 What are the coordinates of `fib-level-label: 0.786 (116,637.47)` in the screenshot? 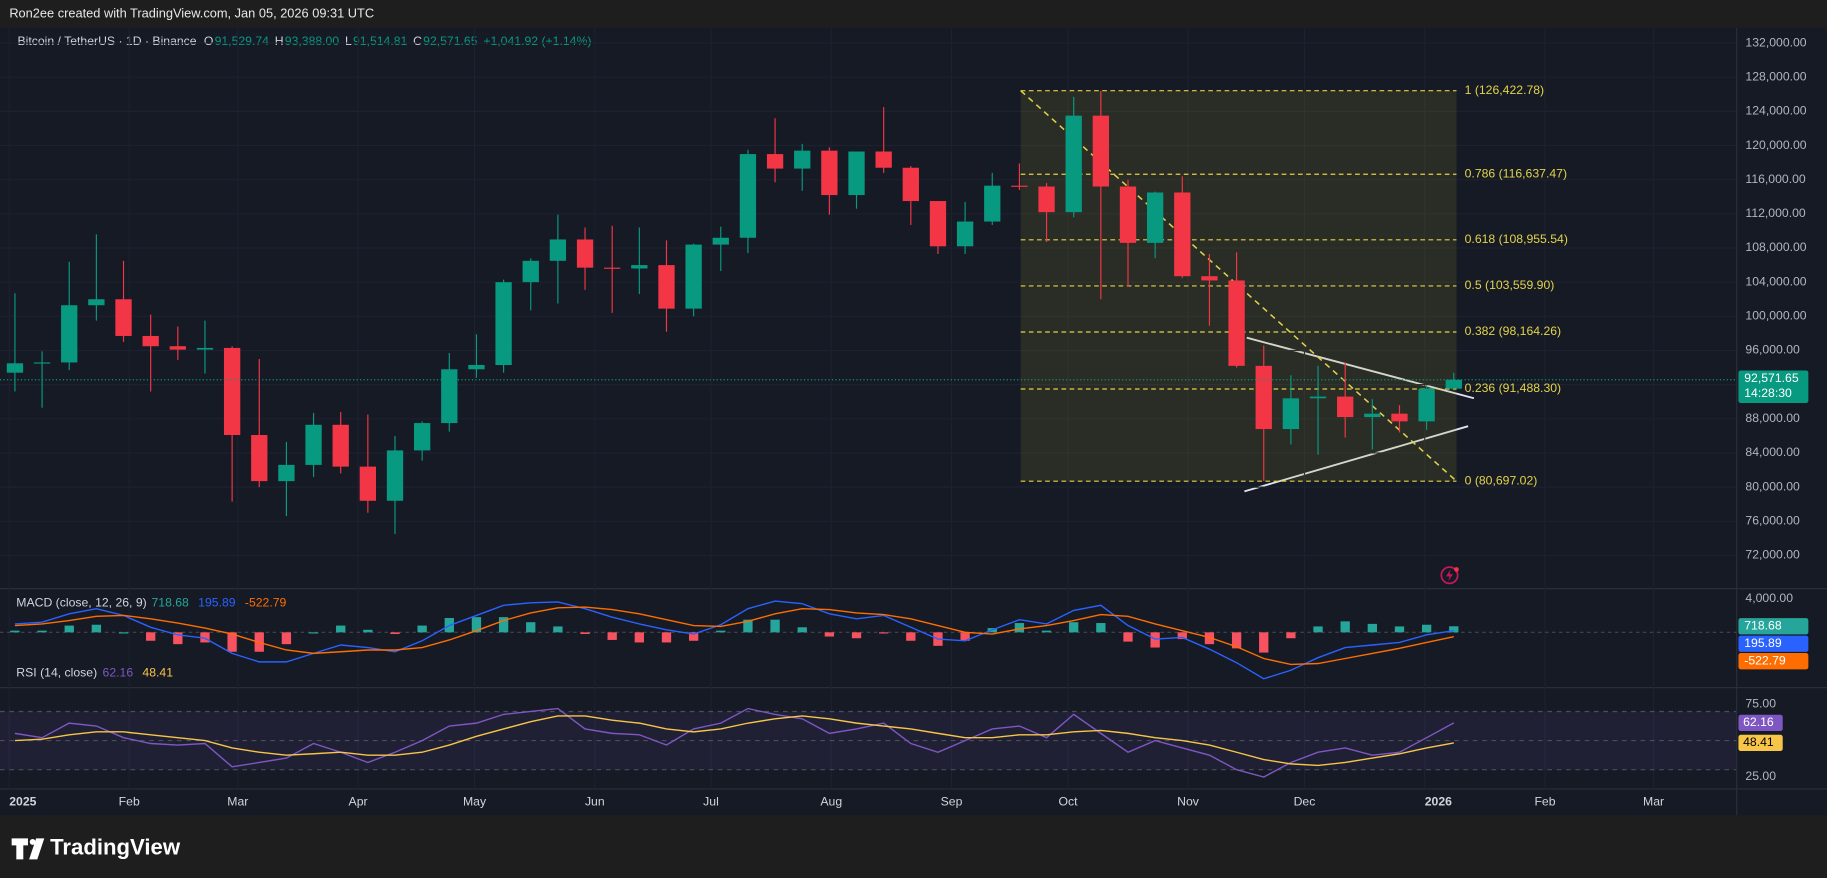 It's located at (1516, 173).